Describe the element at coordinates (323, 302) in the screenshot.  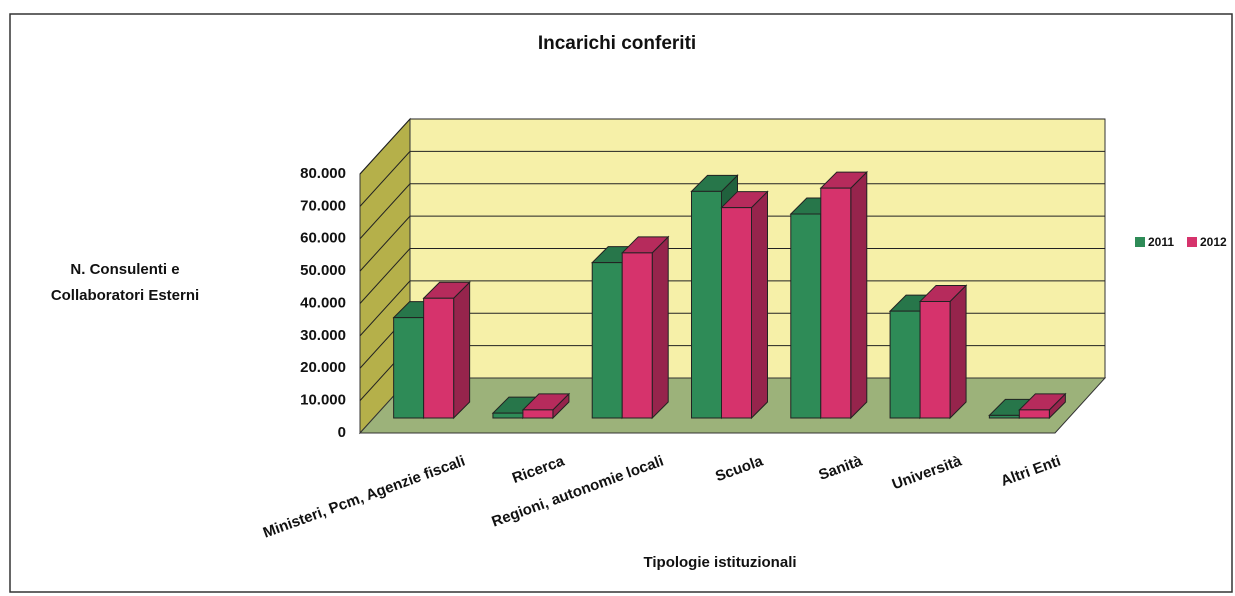
I see `y-tick-label: 40.000` at that location.